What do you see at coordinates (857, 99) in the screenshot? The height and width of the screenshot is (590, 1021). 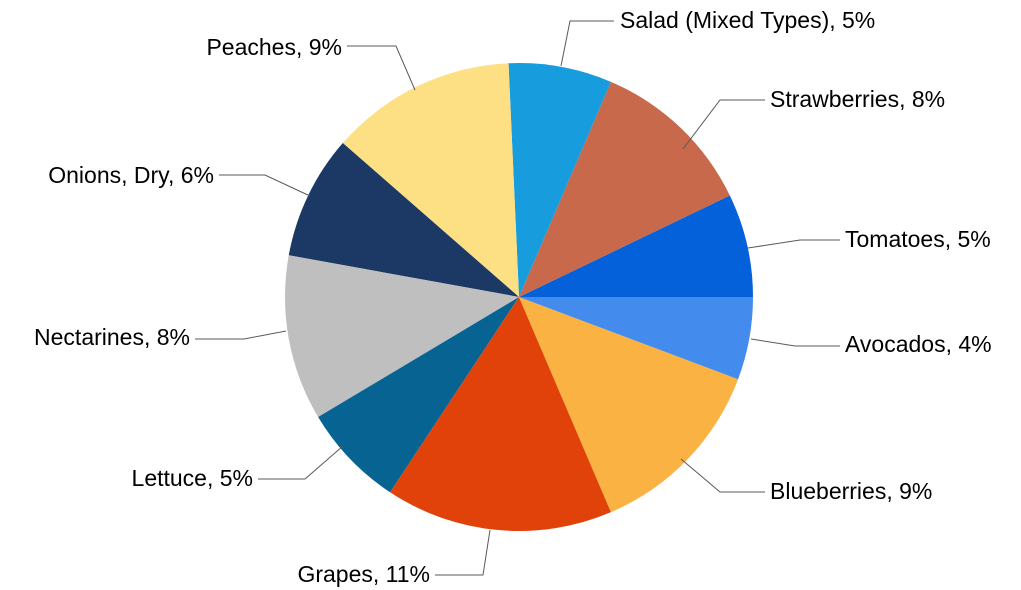 I see `slice-label: Strawberries, 8%` at bounding box center [857, 99].